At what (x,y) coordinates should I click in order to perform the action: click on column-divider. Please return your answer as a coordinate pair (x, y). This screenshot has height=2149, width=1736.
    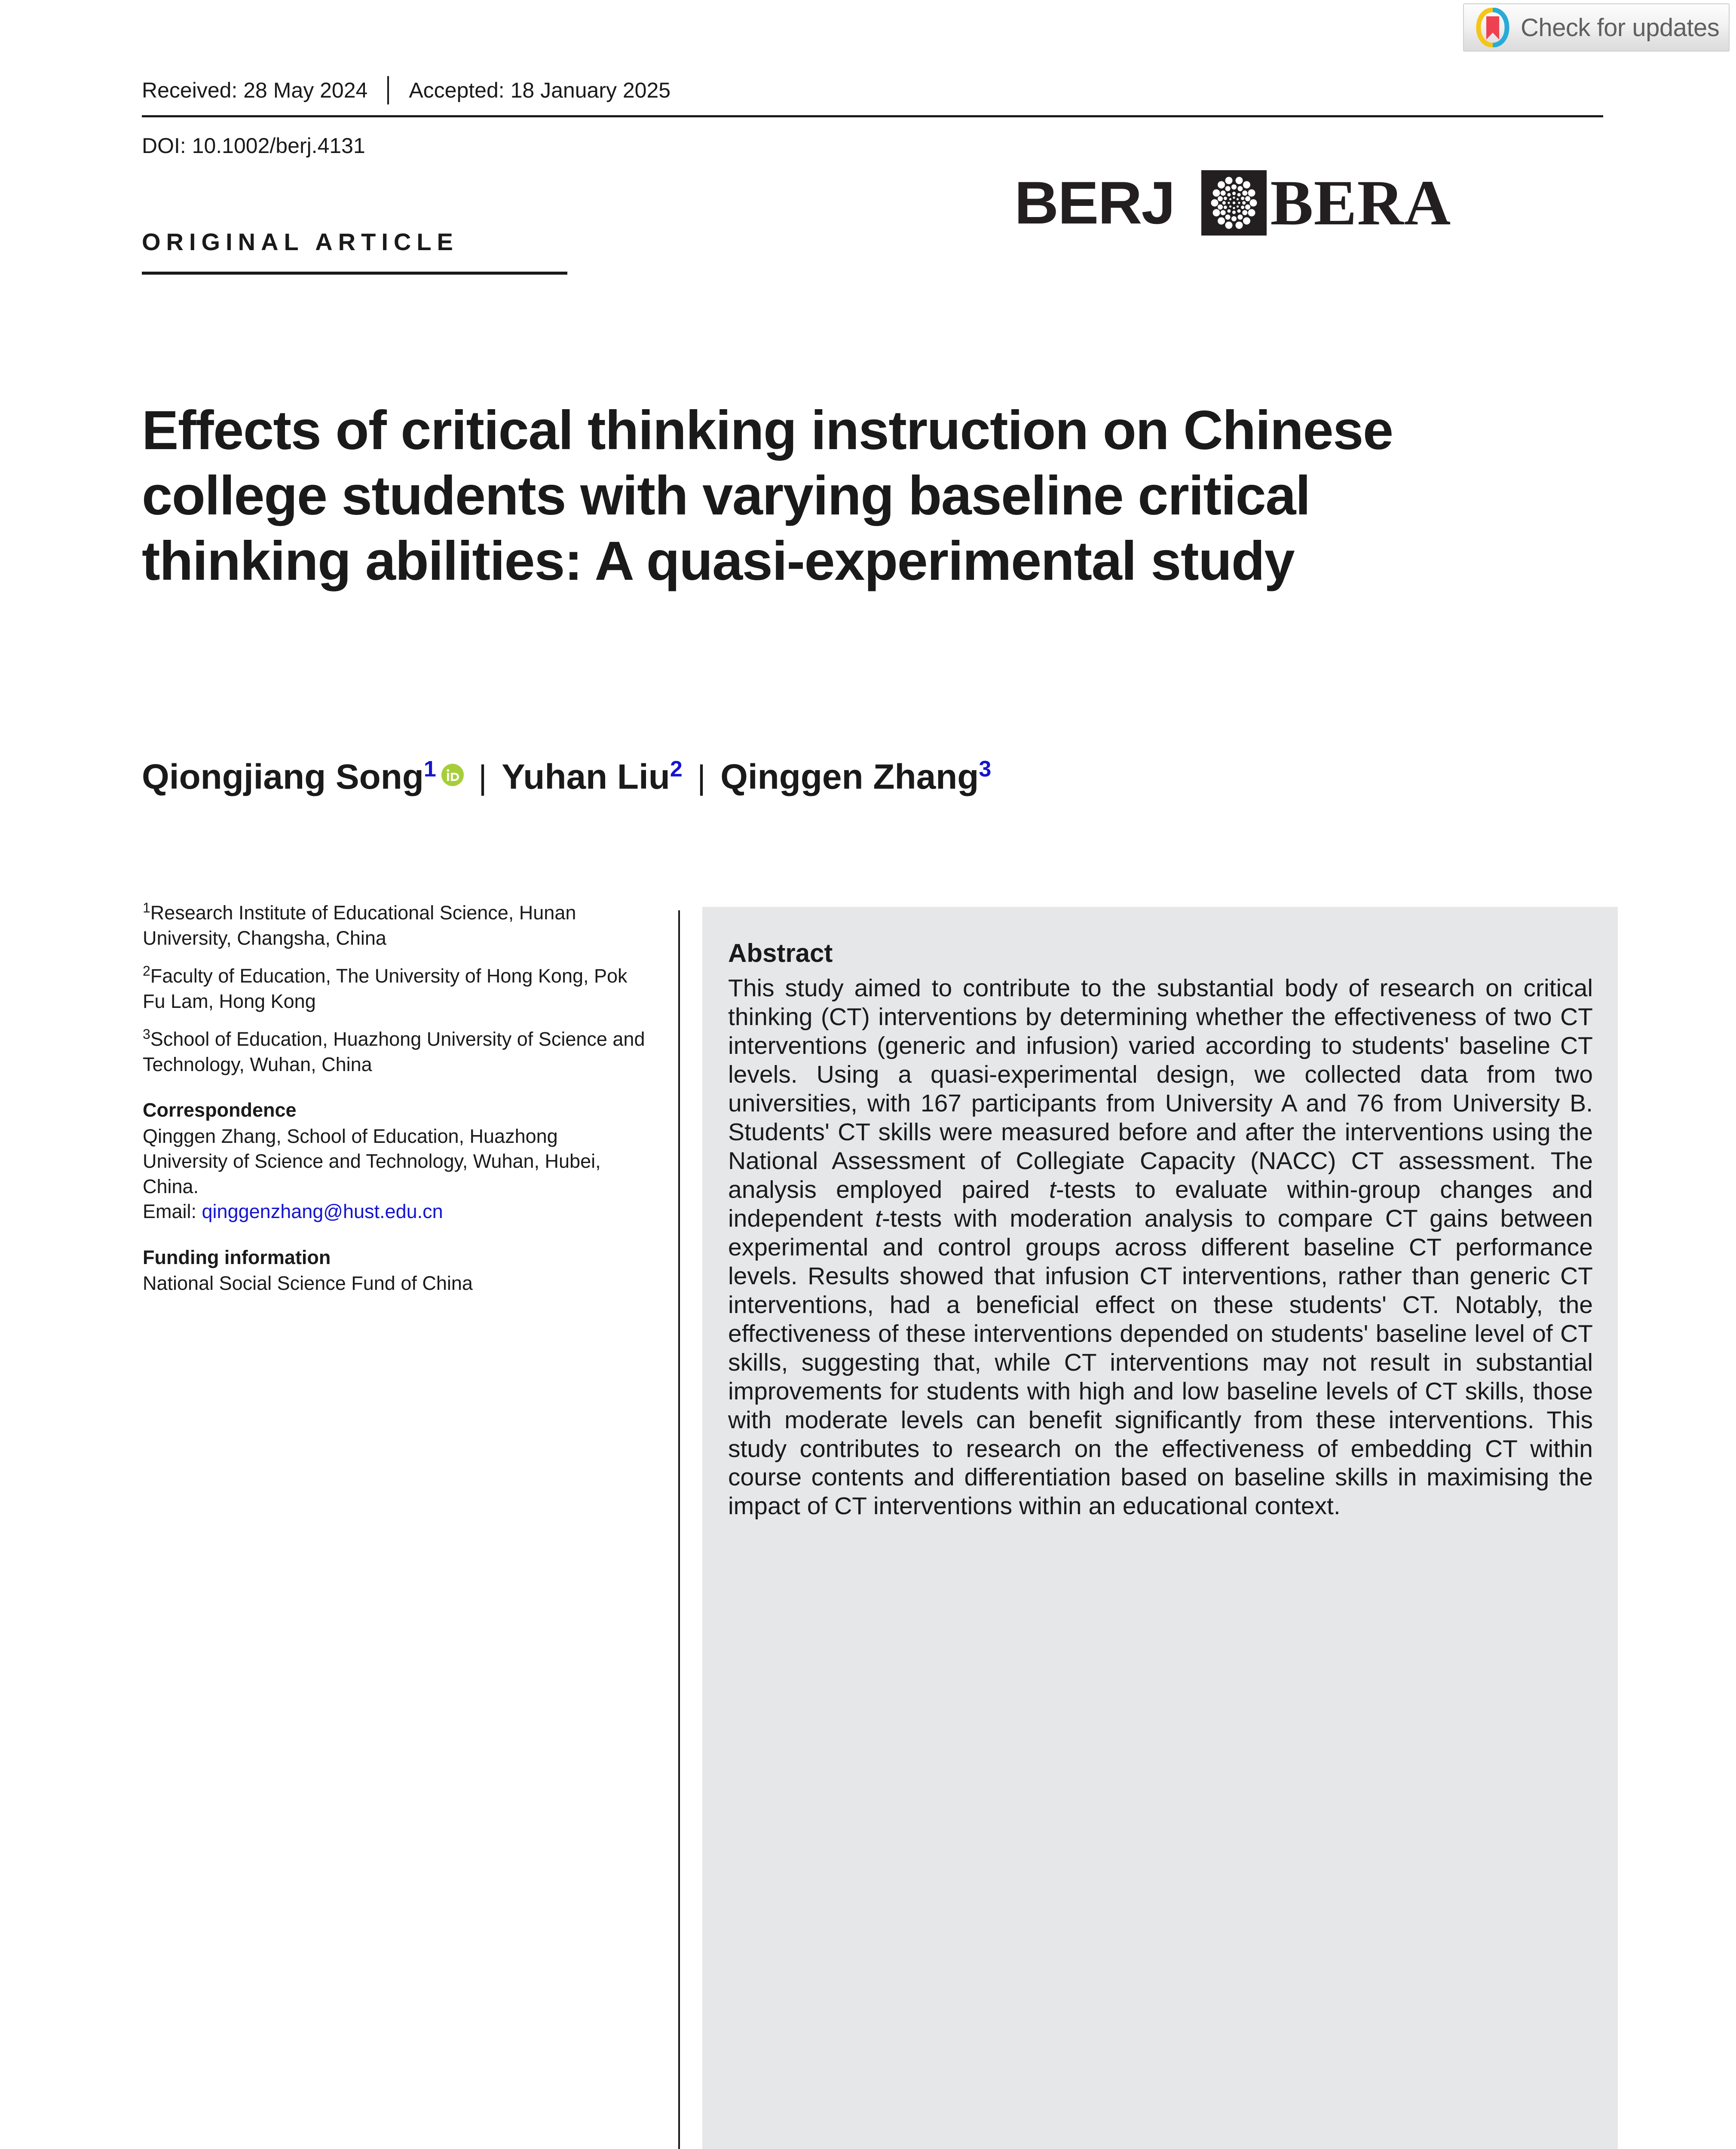
    Looking at the image, I should click on (679, 1529).